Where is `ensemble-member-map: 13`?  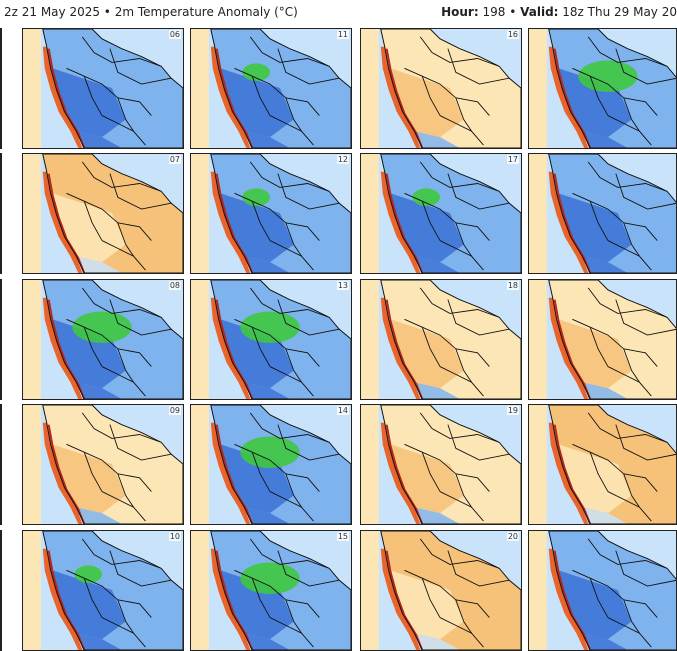 ensemble-member-map: 13 is located at coordinates (271, 339).